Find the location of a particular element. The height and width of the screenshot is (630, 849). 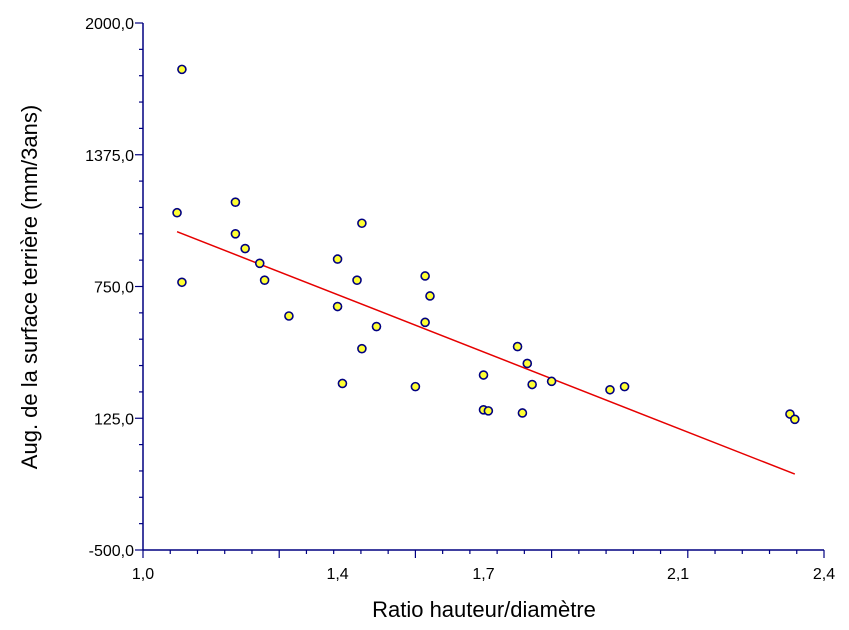

y-axis: -500,0 125,0 750,0 1375,0 2000,0 is located at coordinates (114, 288).